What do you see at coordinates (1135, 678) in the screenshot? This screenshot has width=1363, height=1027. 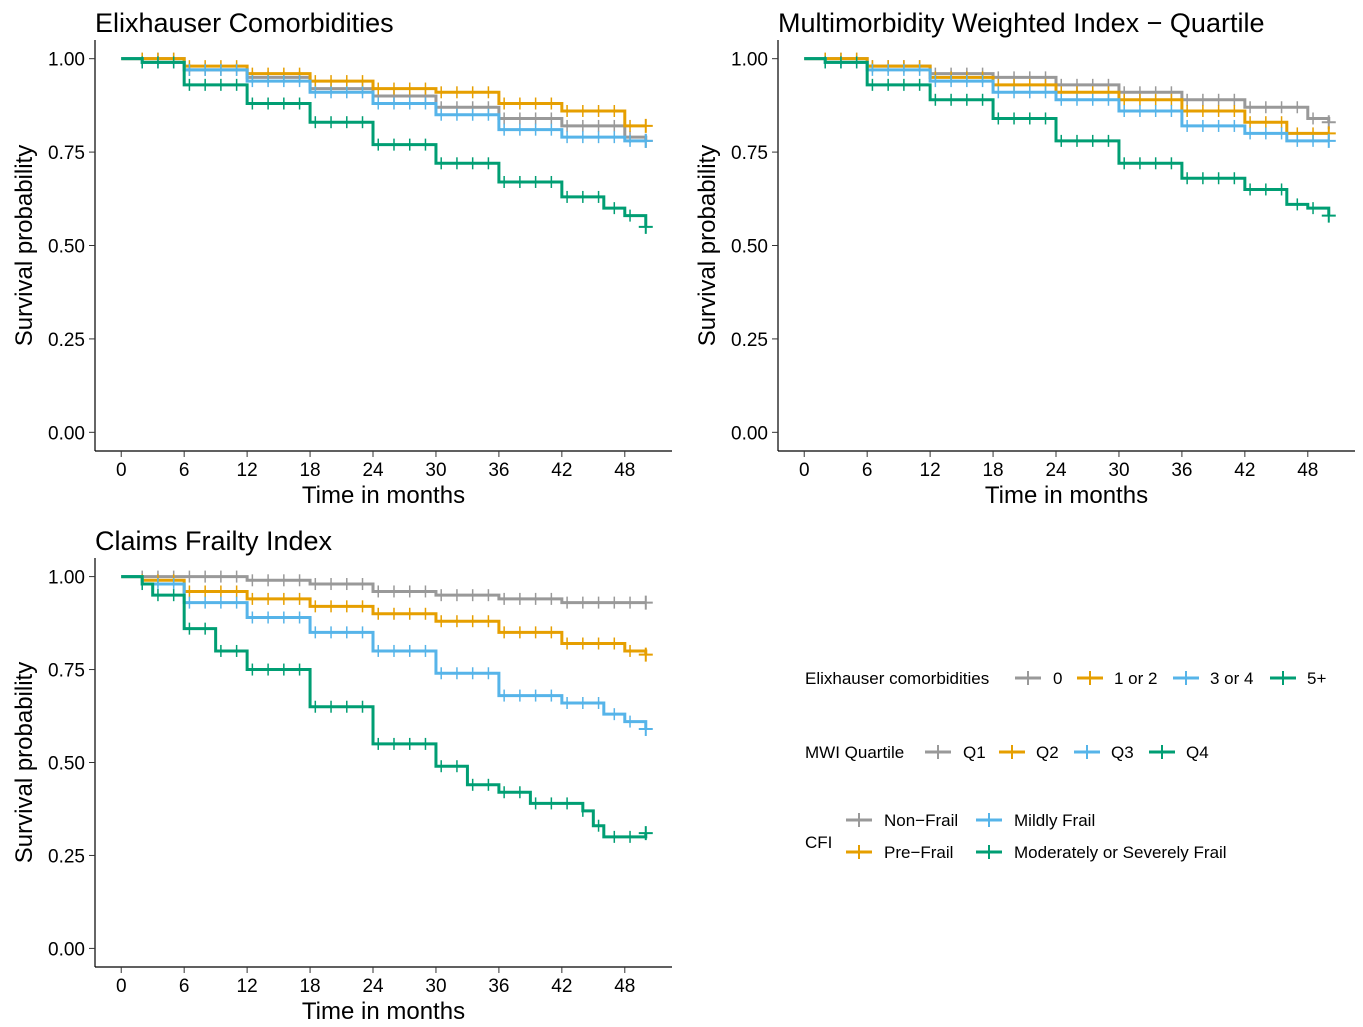 I see `legend-label: 1 or 2` at bounding box center [1135, 678].